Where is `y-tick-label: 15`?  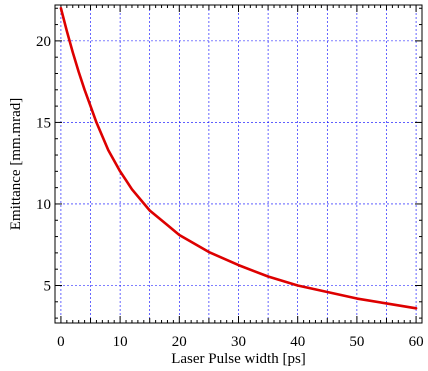 y-tick-label: 15 is located at coordinates (43, 123).